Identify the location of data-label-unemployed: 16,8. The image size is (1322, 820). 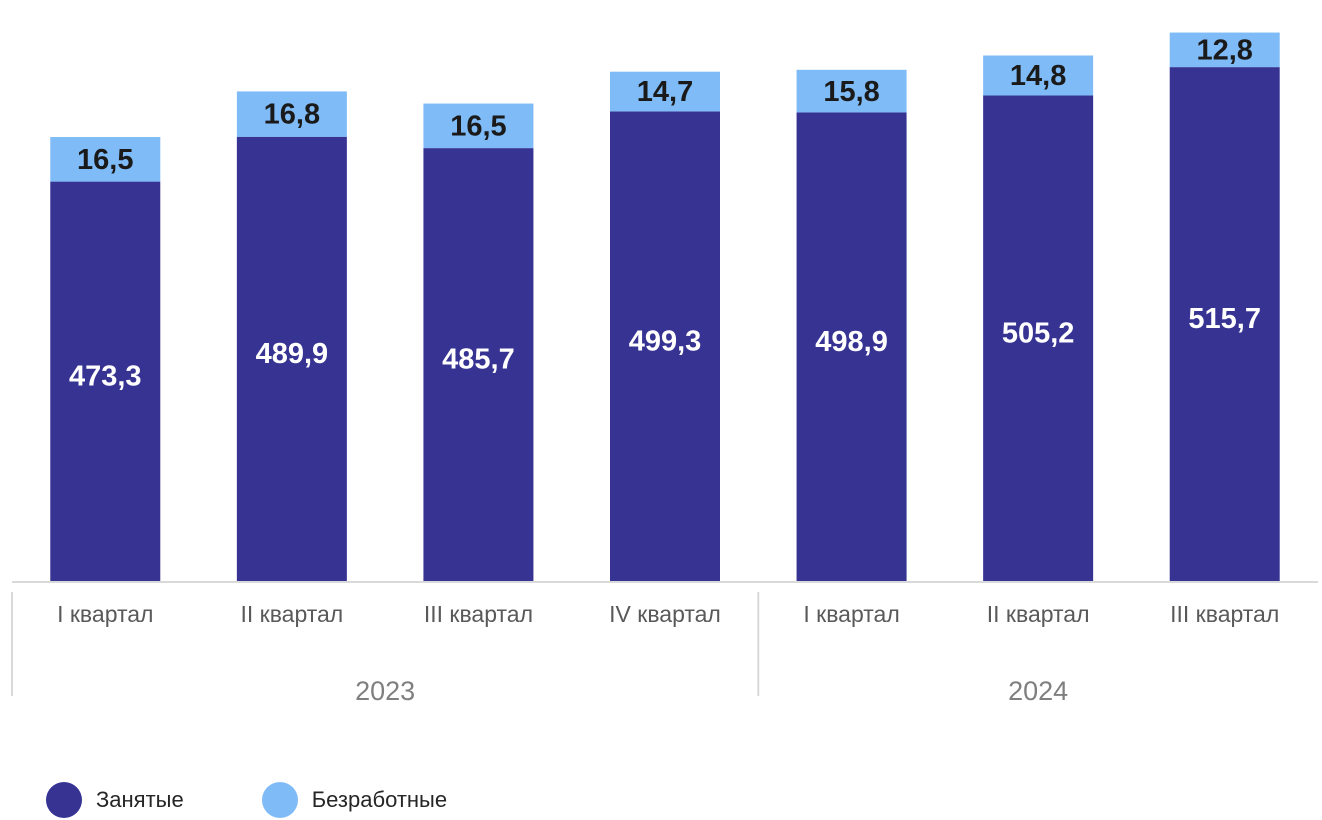
(292, 115).